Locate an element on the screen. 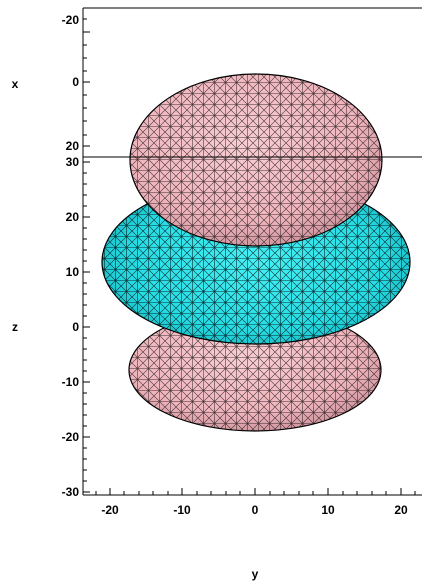 This screenshot has height=582, width=422. y-tick-label: -10 is located at coordinates (182, 510).